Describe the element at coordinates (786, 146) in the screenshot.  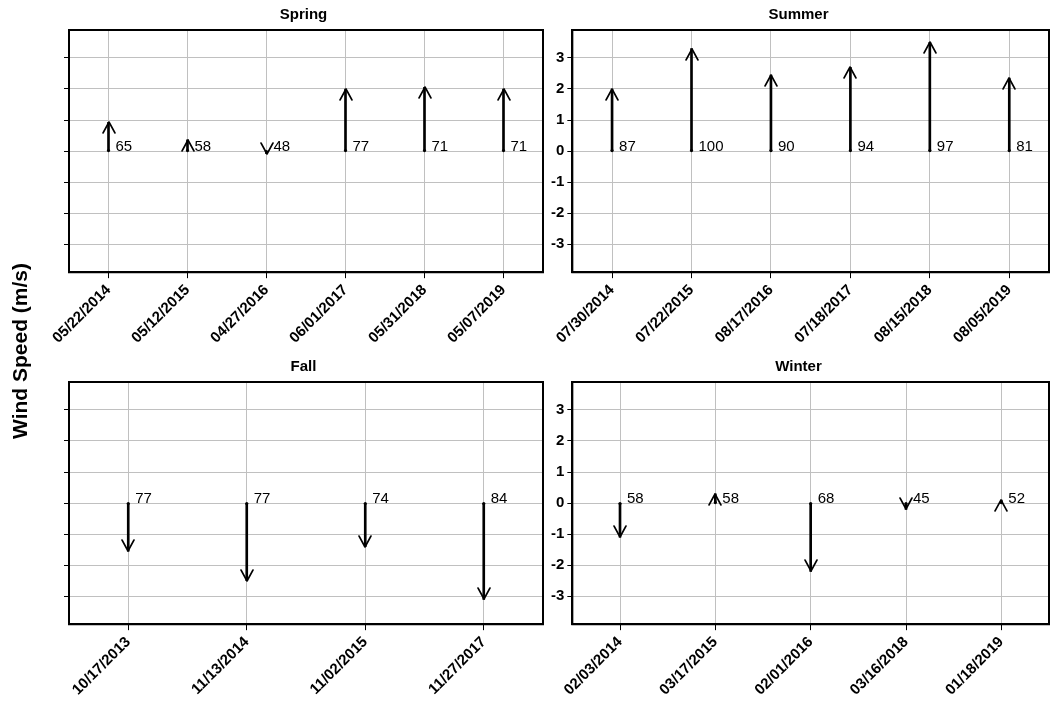
I see `annotation: 90` at that location.